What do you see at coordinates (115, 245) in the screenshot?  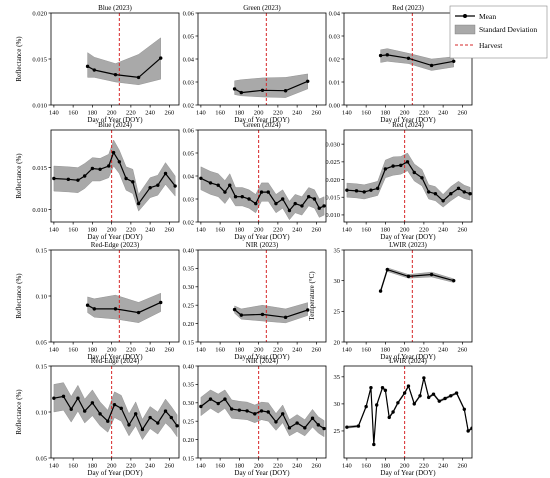 I see `panel-title: Red-Edge (2023)` at bounding box center [115, 245].